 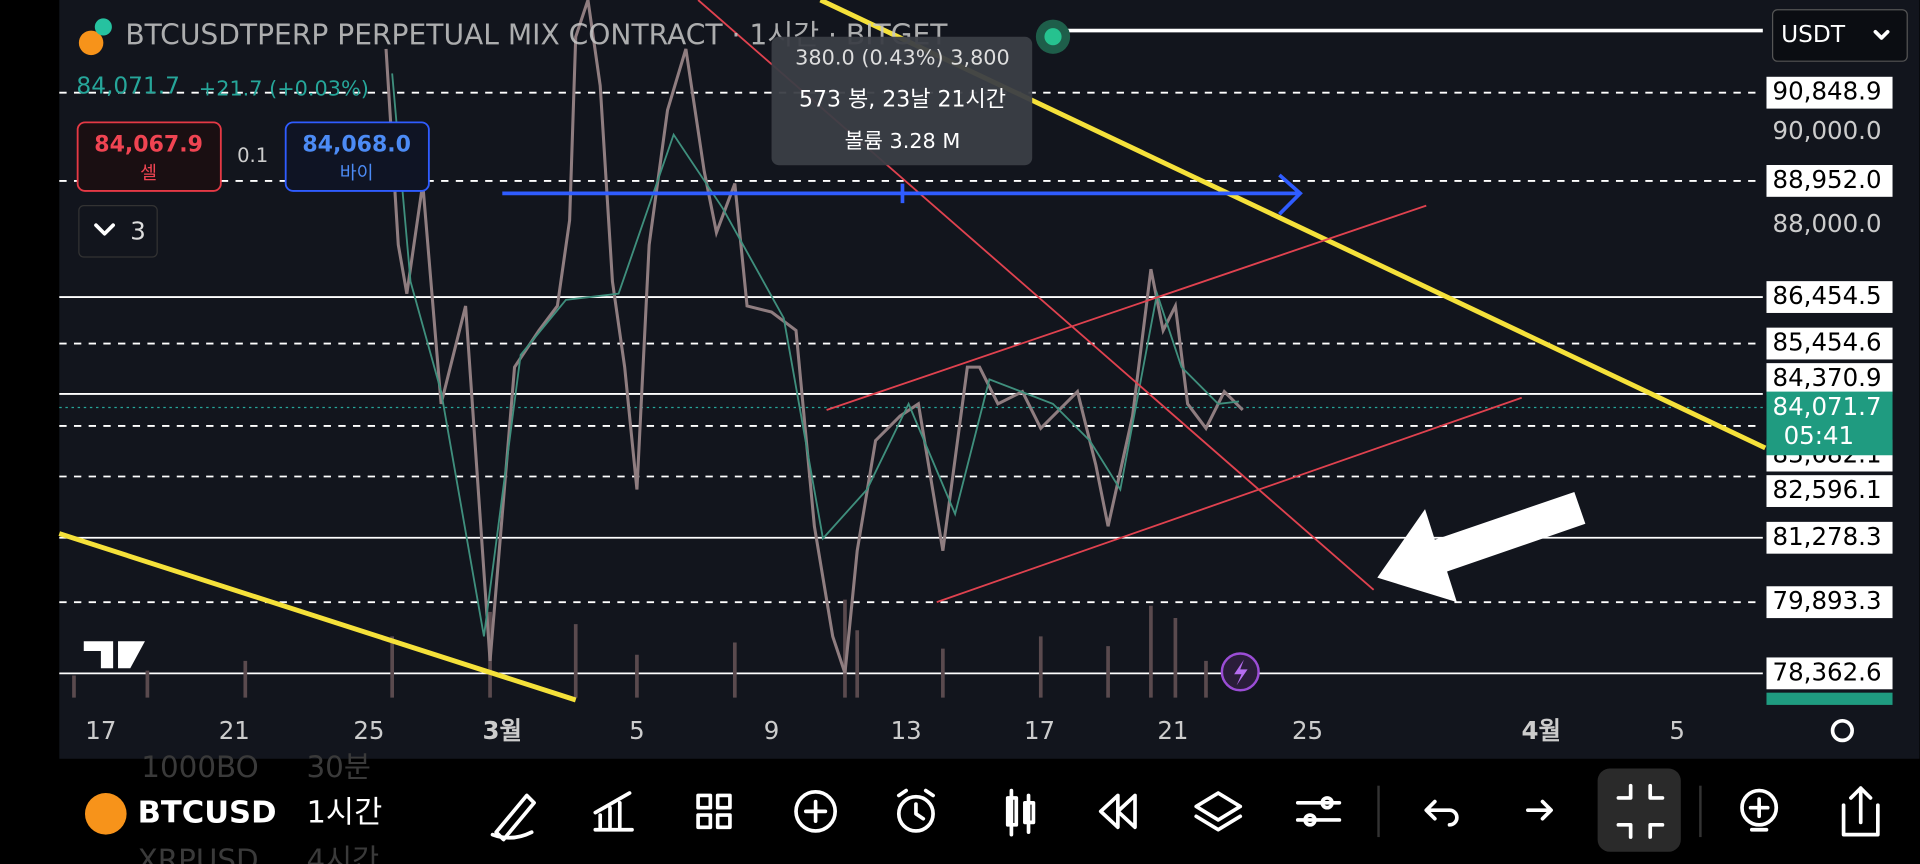 I want to click on tooltip, so click(x=902, y=101).